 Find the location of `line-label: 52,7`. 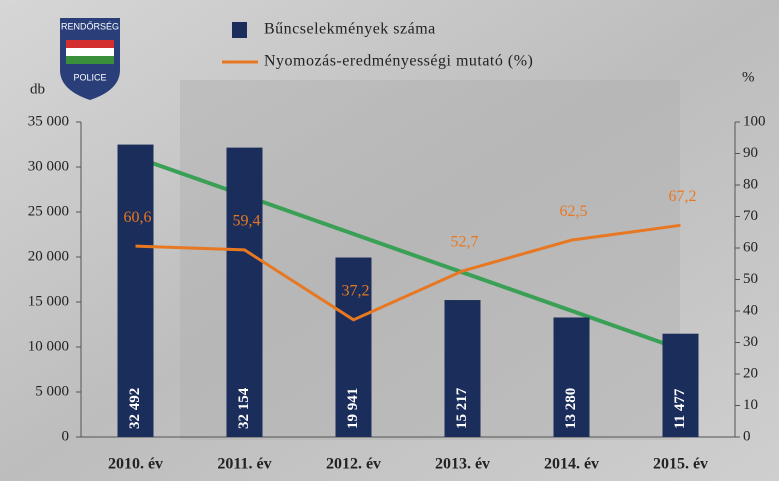

line-label: 52,7 is located at coordinates (465, 242).